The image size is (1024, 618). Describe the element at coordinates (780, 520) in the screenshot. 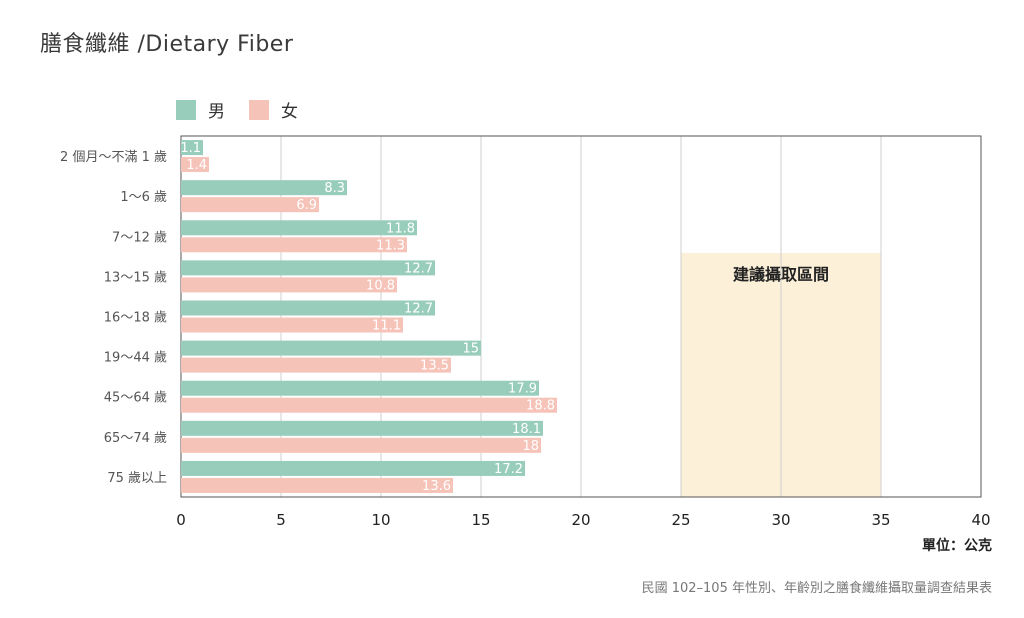

I see `x-tick-label: 30` at that location.